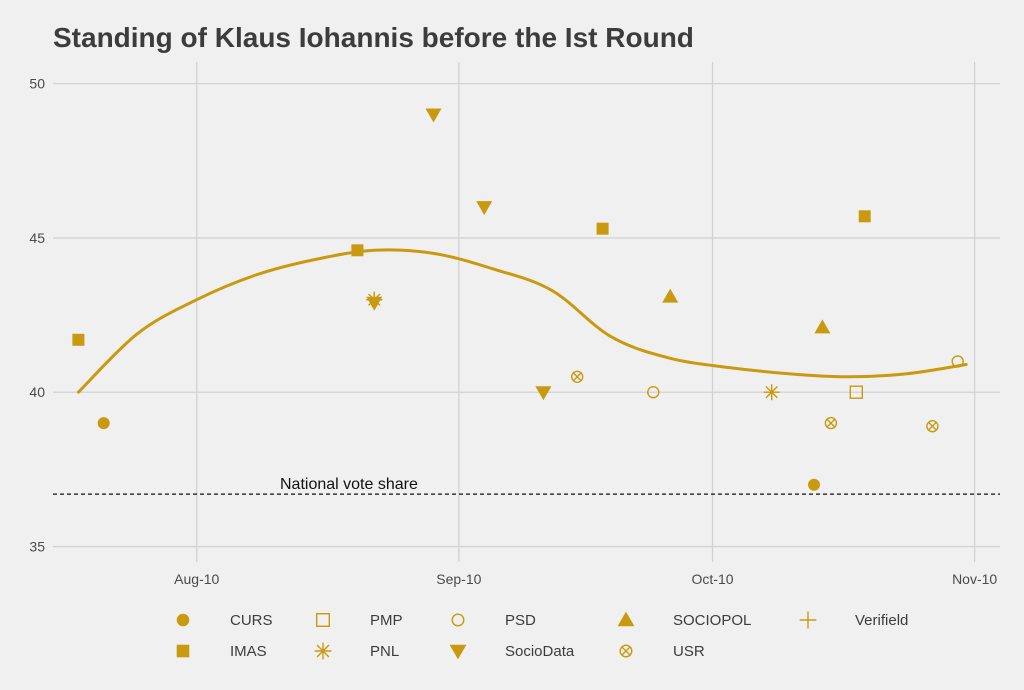 This screenshot has width=1024, height=690. Describe the element at coordinates (221, 651) in the screenshot. I see `legend-item-imas: IMAS` at that location.